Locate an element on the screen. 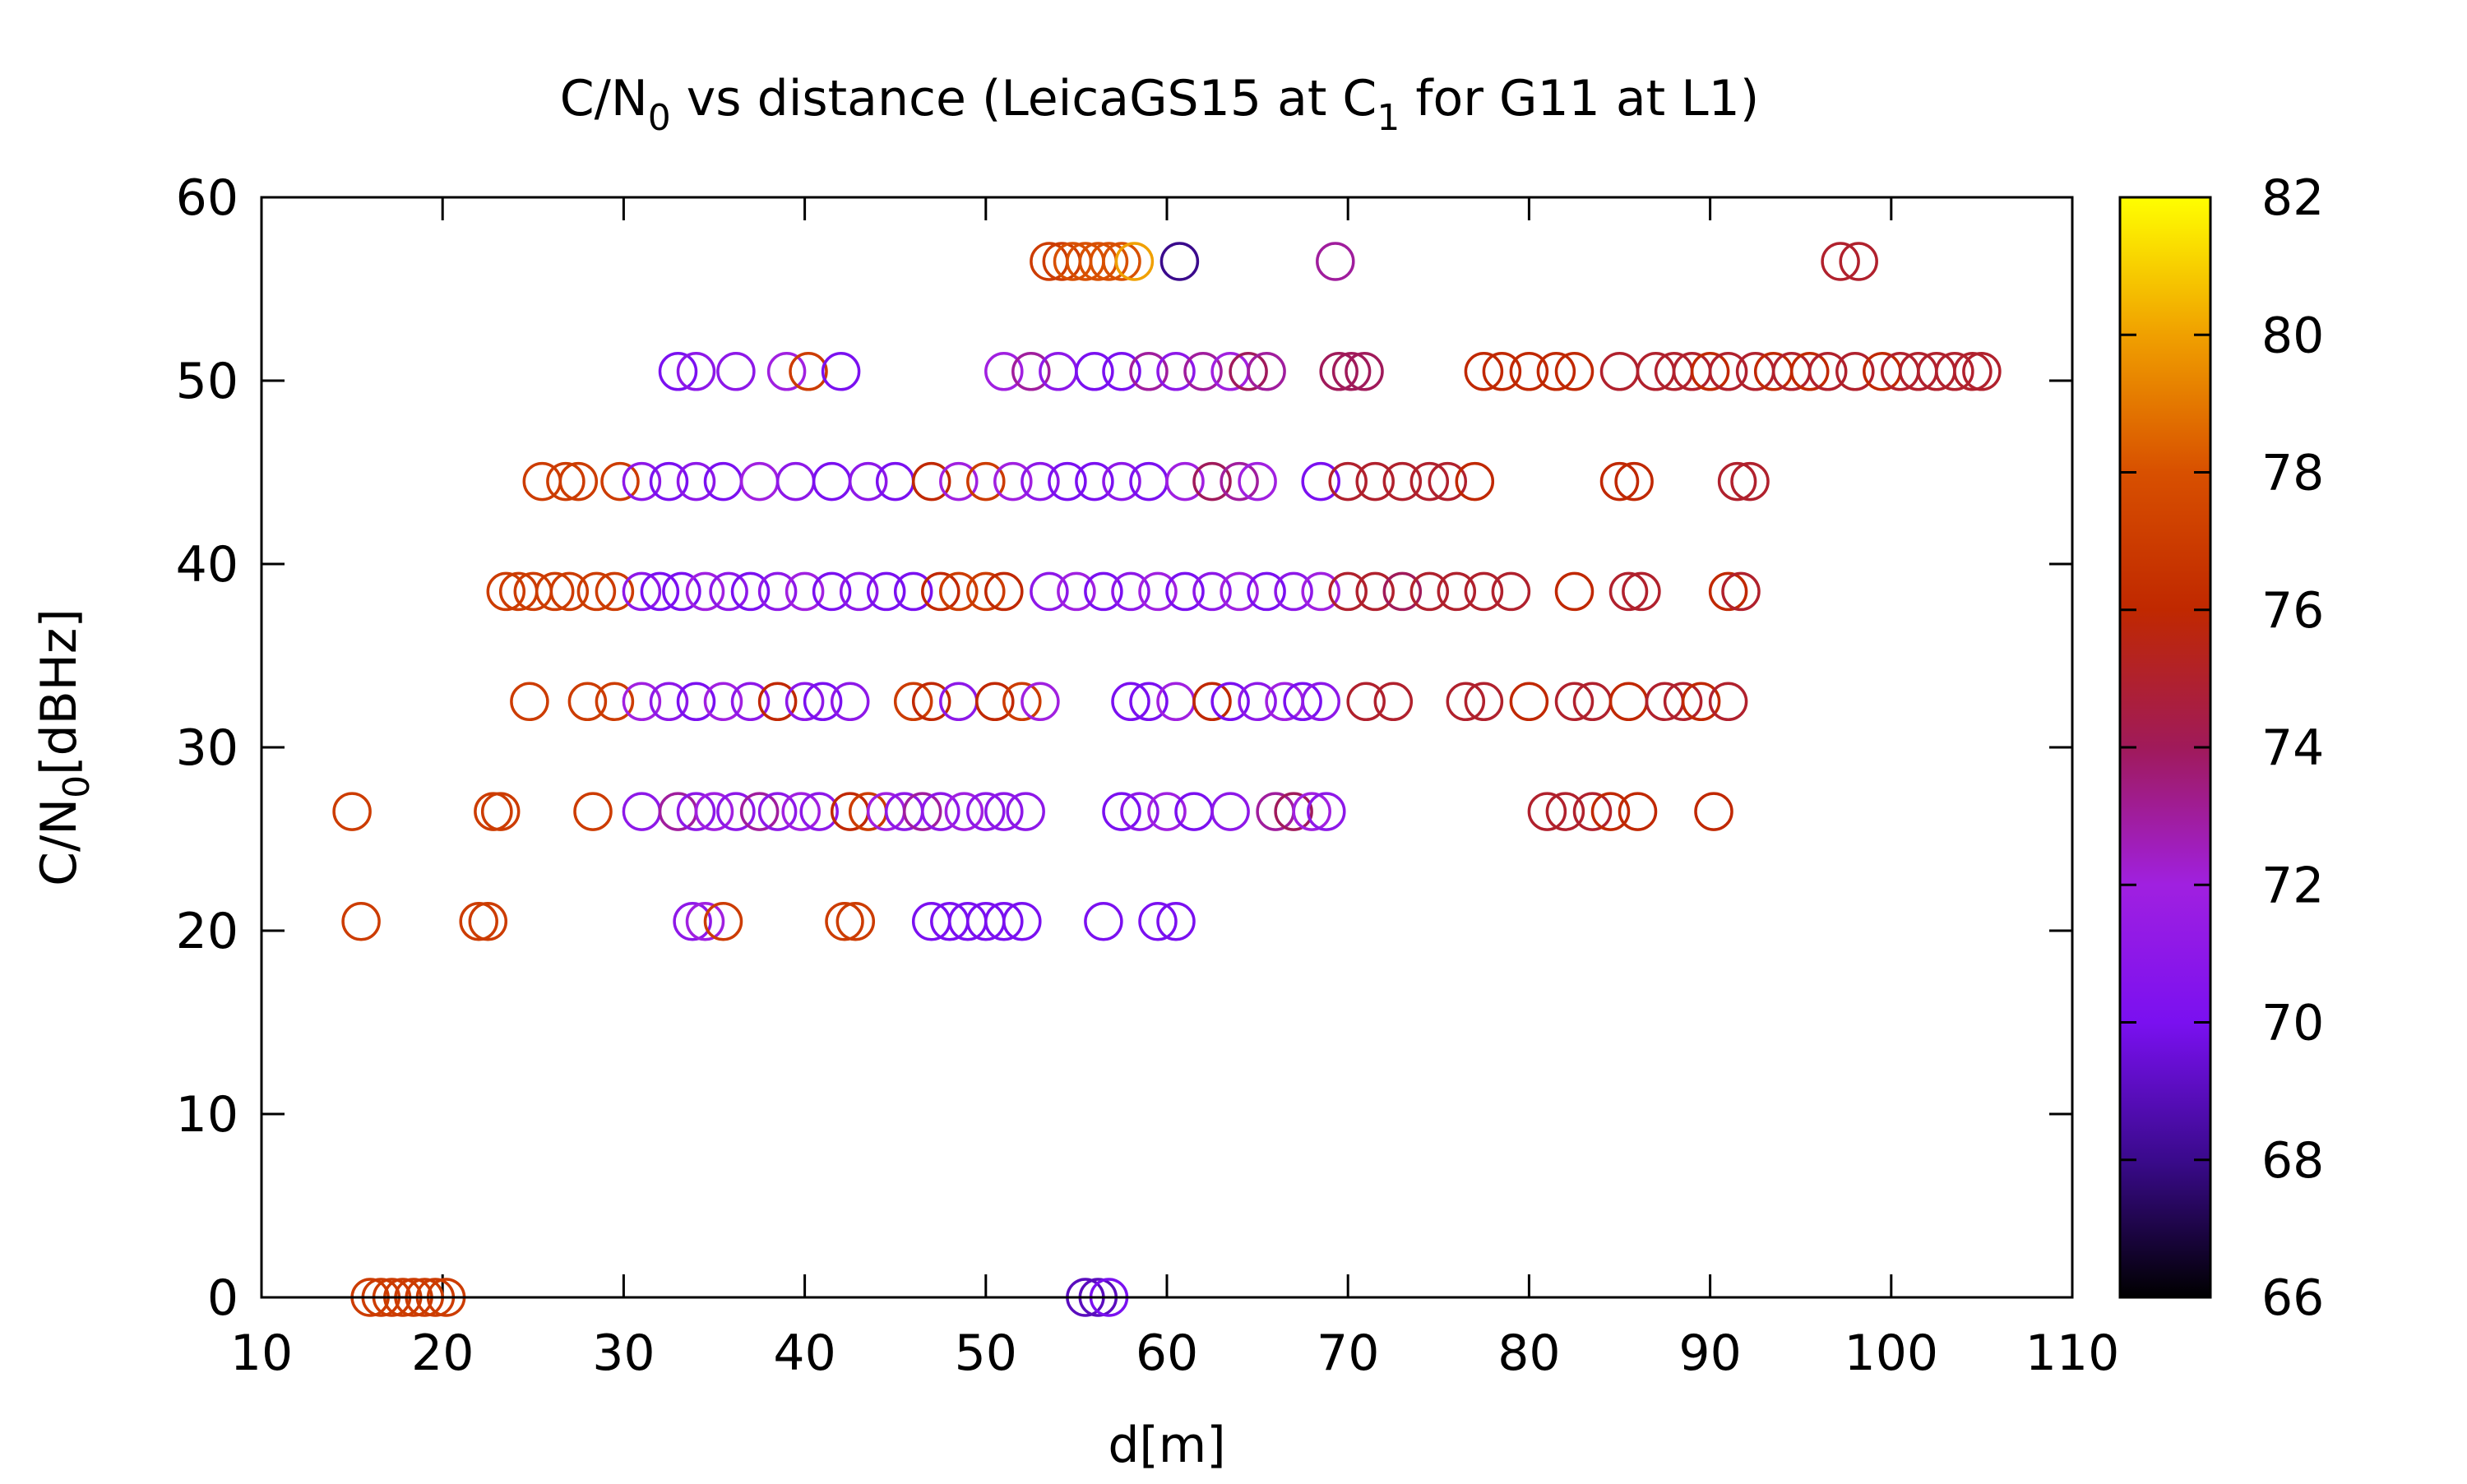  y-axis-title: C/N0[dBHz] is located at coordinates (64, 747).